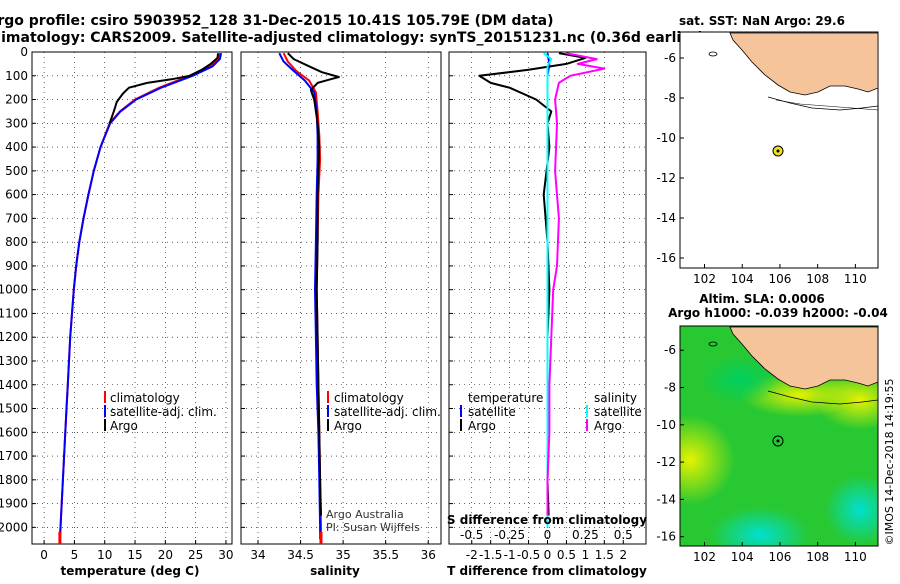 The image size is (900, 584). I want to click on depth-tick-label: 1700, so click(14, 456).